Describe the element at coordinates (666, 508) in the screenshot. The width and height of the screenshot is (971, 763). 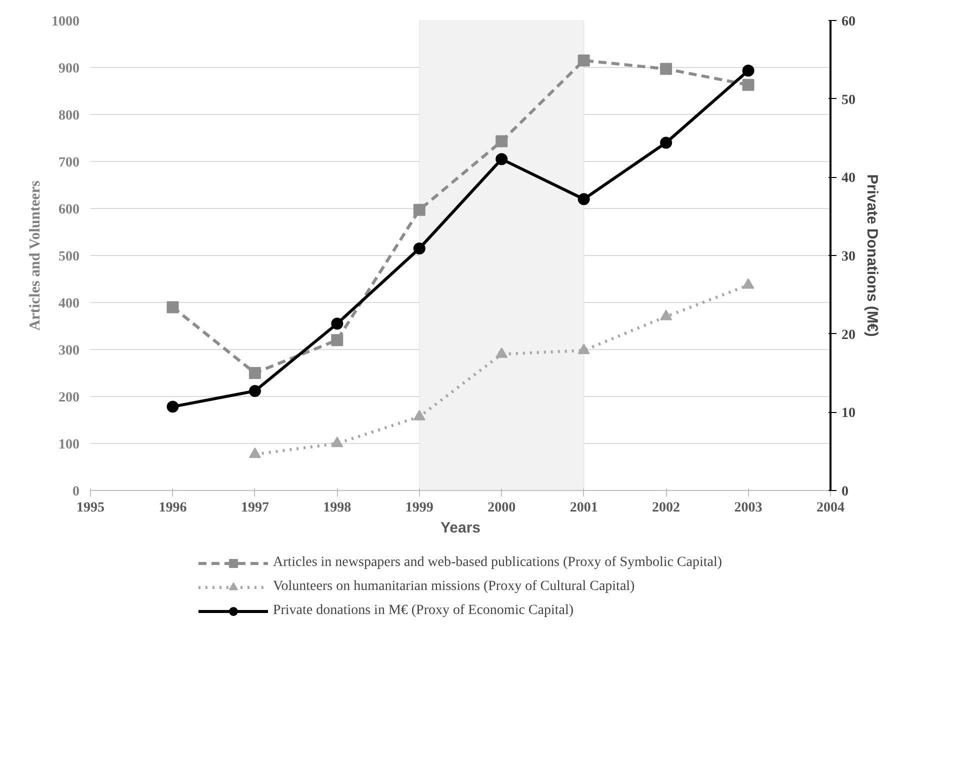
I see `x-tick-label: 2002` at that location.